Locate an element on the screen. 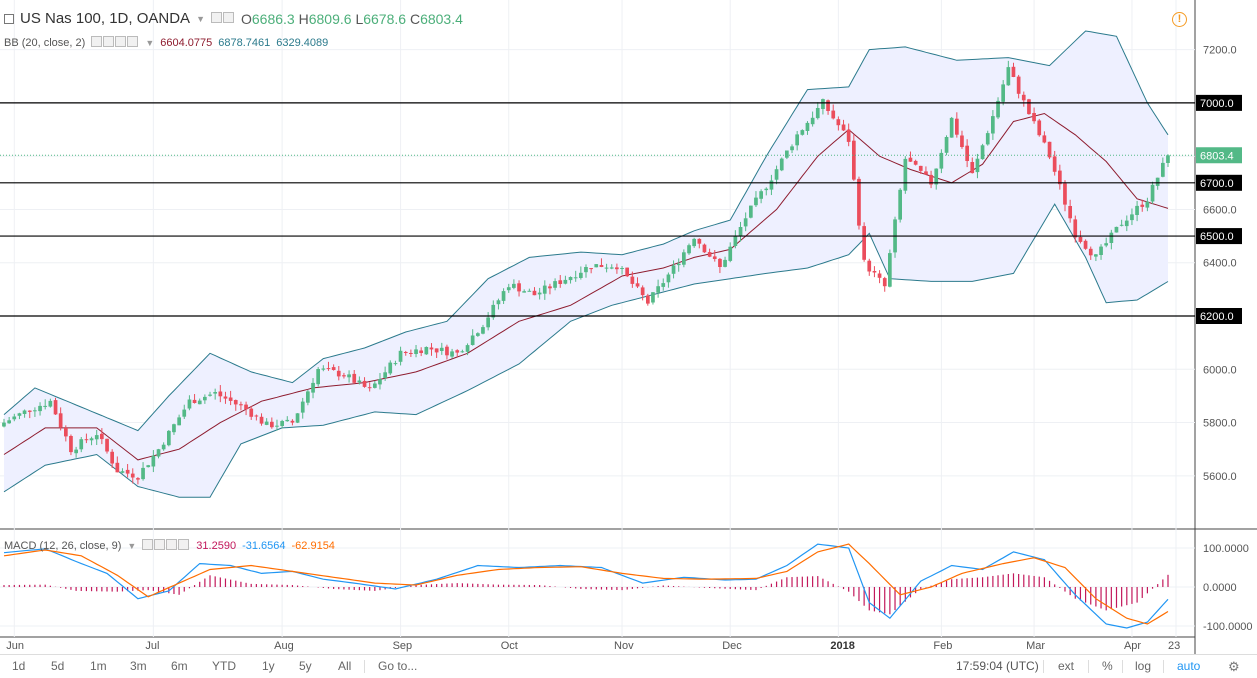 The image size is (1257, 678). range-1d-button: 1d is located at coordinates (19, 666).